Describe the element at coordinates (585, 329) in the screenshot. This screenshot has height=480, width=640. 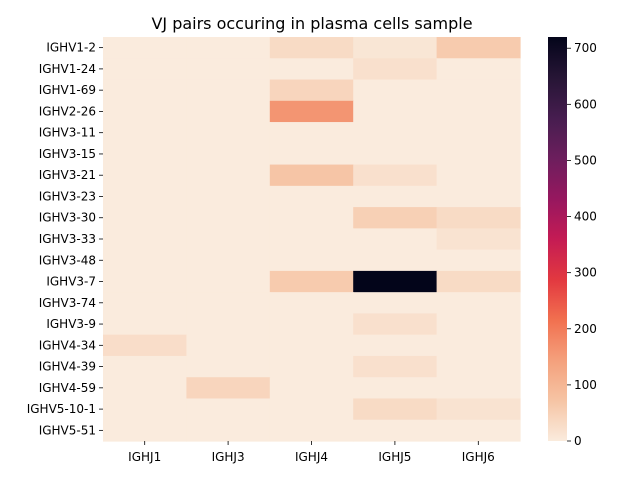
I see `colorbar-tick-label: 200` at that location.